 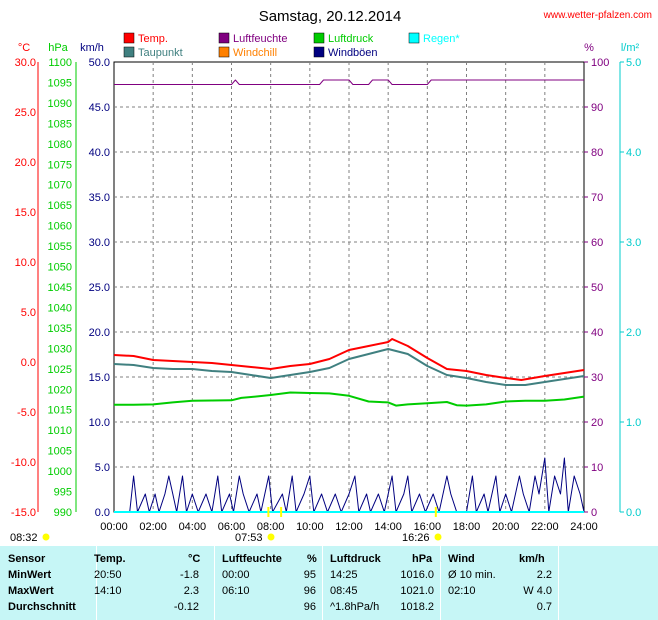 What do you see at coordinates (532, 559) in the screenshot?
I see `stats-header: km/h` at bounding box center [532, 559].